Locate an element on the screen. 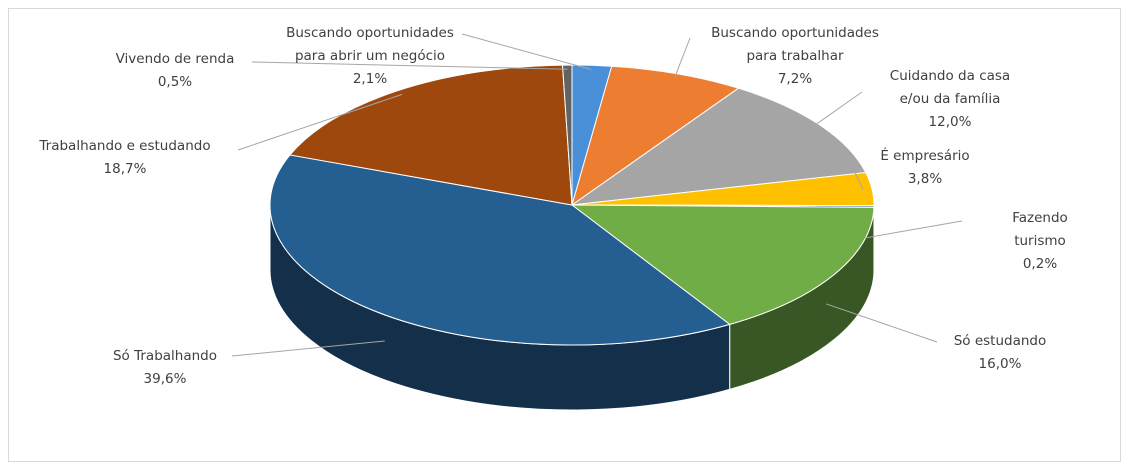  data-label: Fazendo turismo 0,2% is located at coordinates (1040, 241).